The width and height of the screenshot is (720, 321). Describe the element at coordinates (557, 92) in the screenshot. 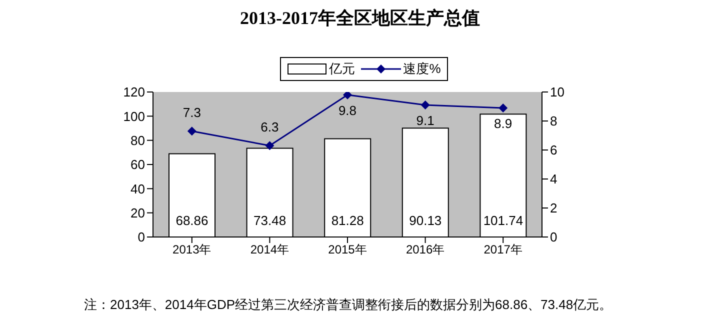

I see `y2-tick-label: 10` at that location.